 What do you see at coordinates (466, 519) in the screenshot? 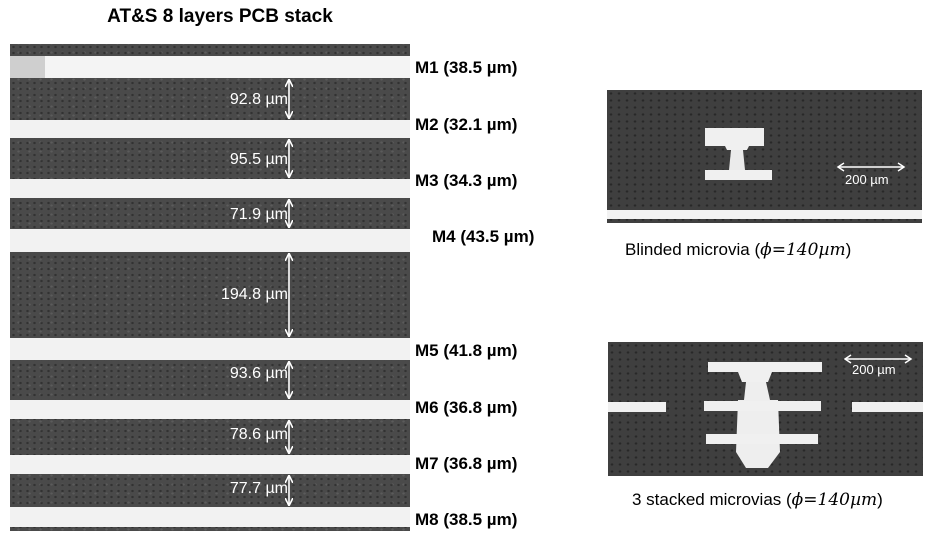
I see `metal-label-m8: M8 (38.5 µm)` at bounding box center [466, 519].